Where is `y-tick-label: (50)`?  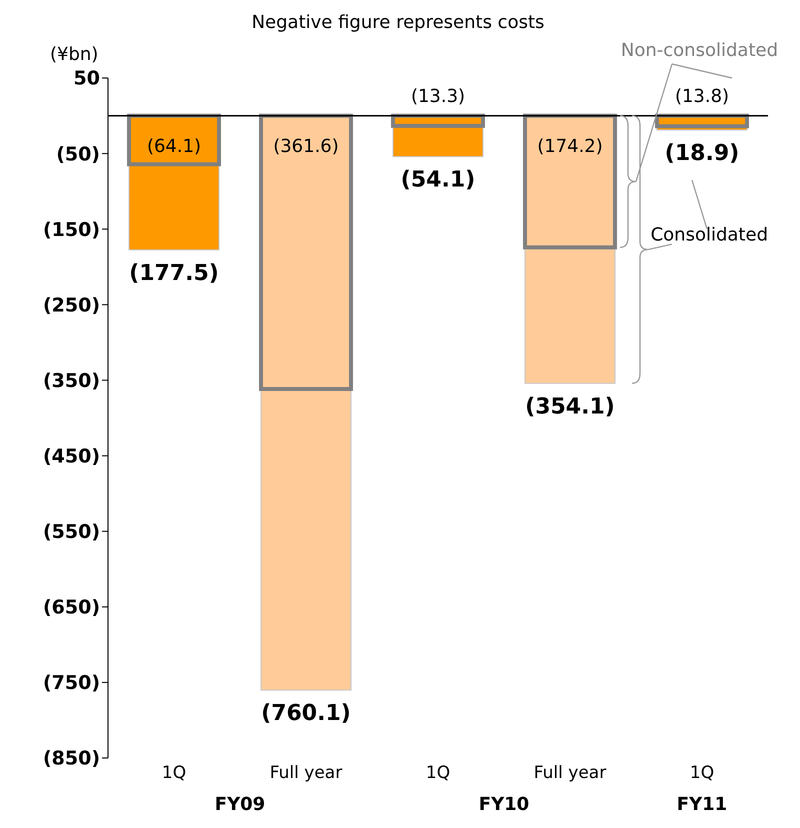
y-tick-label: (50) is located at coordinates (78, 154).